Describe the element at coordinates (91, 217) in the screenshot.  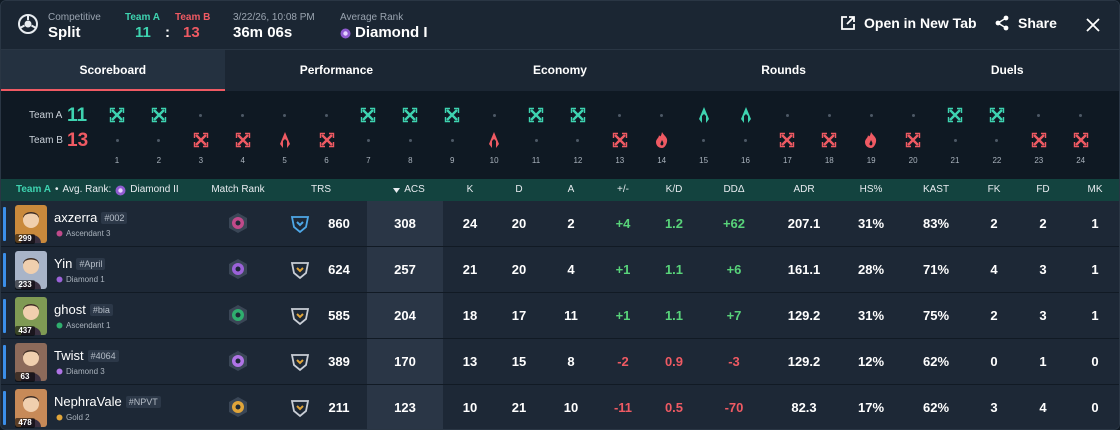
I see `player-name-block: axzerra #002` at that location.